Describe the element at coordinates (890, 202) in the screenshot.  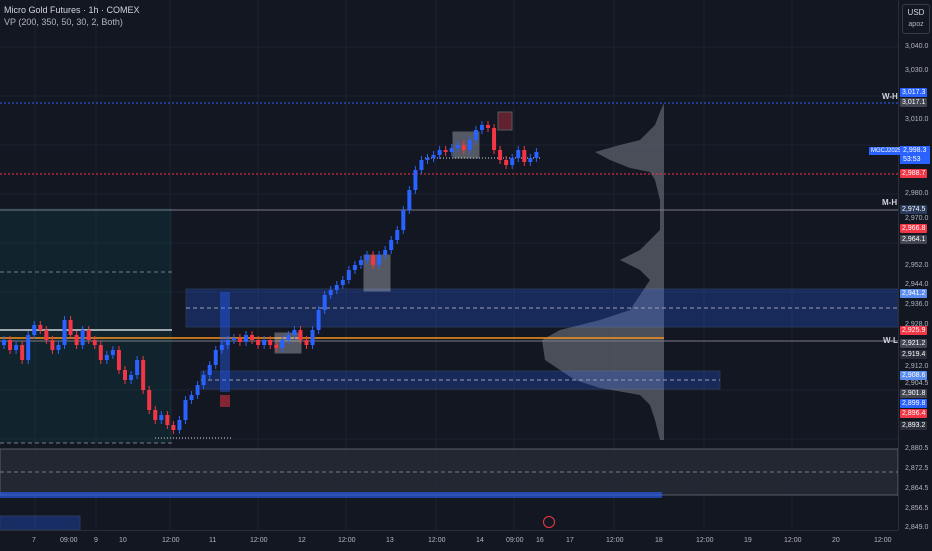
I see `label-mh: M-H` at that location.